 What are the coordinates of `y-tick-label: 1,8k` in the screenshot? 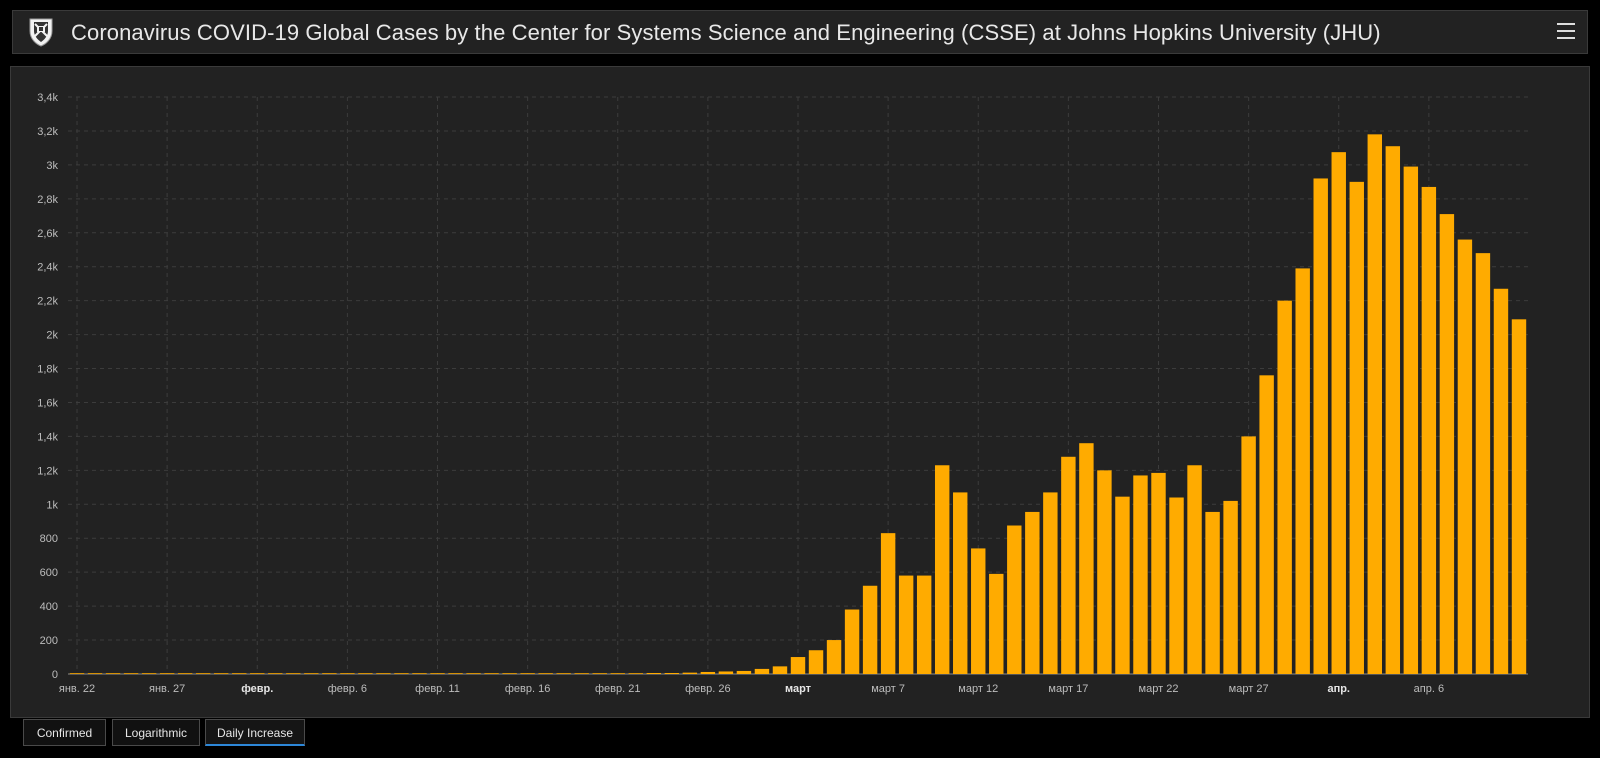 It's located at (47, 370).